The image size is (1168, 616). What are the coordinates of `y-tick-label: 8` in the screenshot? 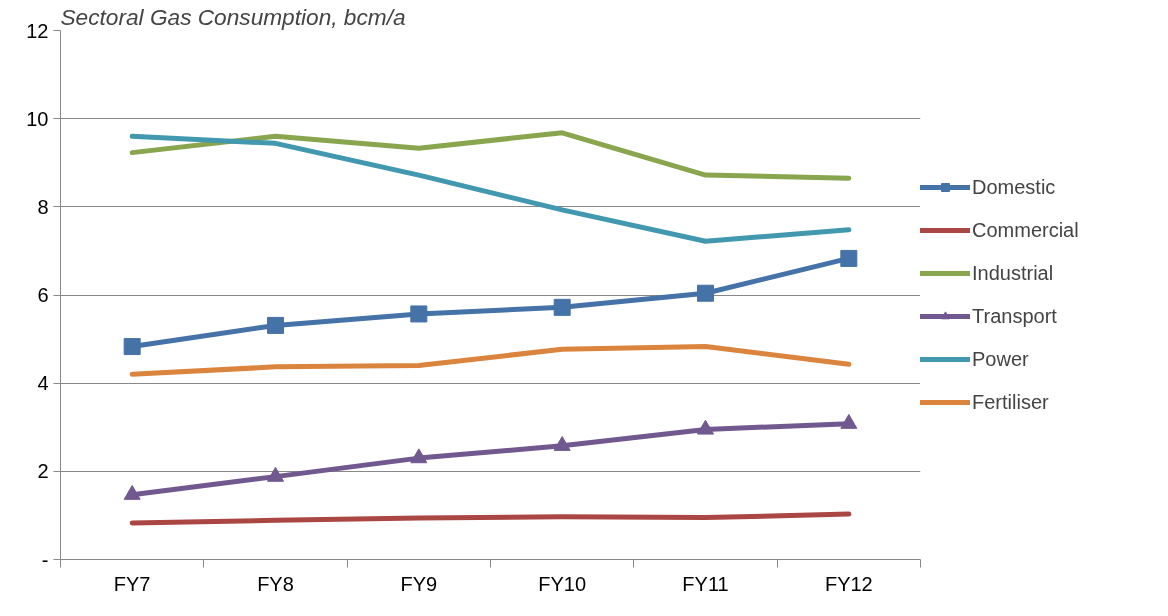 It's located at (43, 206).